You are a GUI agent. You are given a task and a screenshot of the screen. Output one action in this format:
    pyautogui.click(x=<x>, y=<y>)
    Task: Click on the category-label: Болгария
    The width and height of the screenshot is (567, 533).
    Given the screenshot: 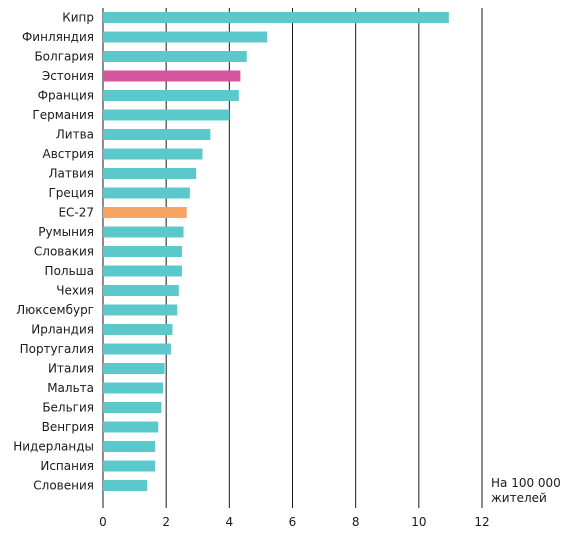 What is the action you would take?
    pyautogui.click(x=64, y=57)
    